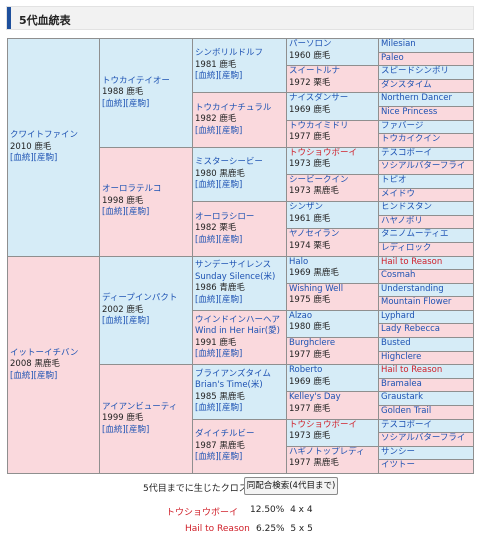 Image resolution: width=480 pixels, height=543 pixels. I want to click on horse-name-link: Graustark, so click(402, 397).